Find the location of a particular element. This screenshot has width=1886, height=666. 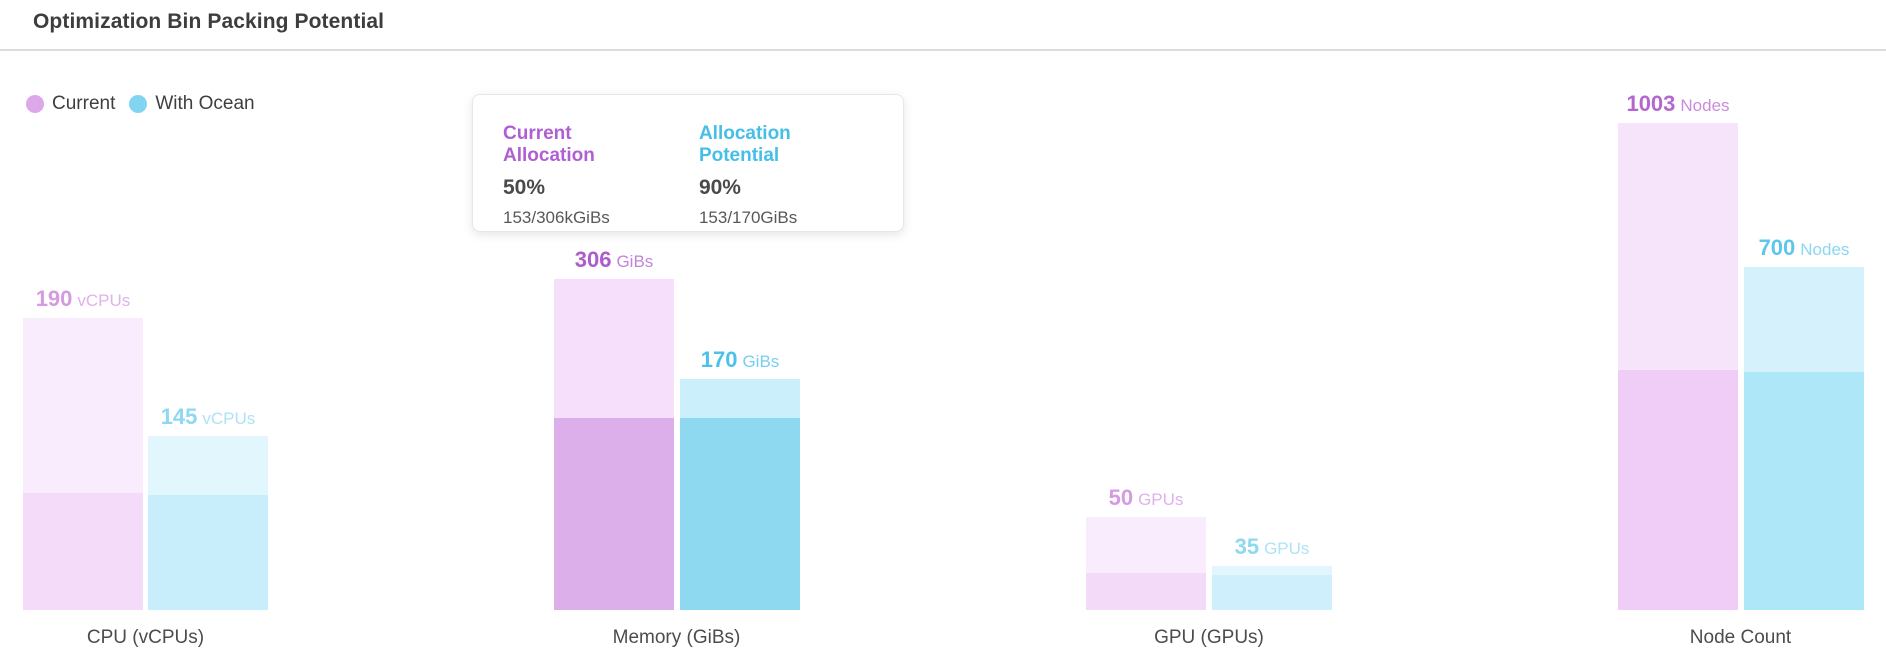

bar-label-current-gpu: 50 GPUs is located at coordinates (1146, 498).